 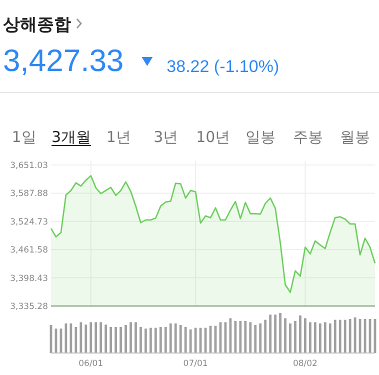 I want to click on x-tick-label: 06/01, so click(x=91, y=364).